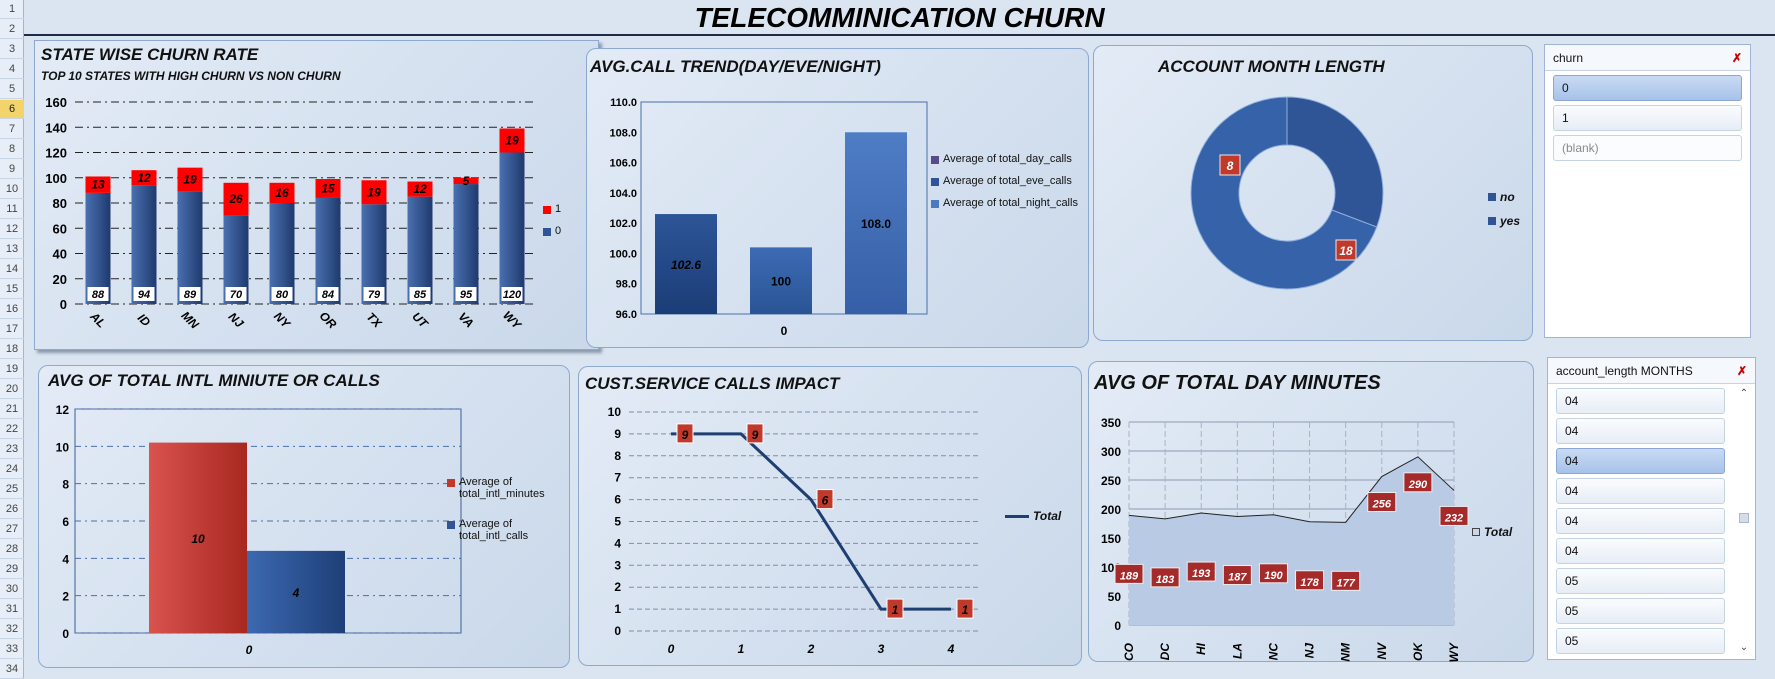  I want to click on x-tick-label: WY, so click(512, 320).